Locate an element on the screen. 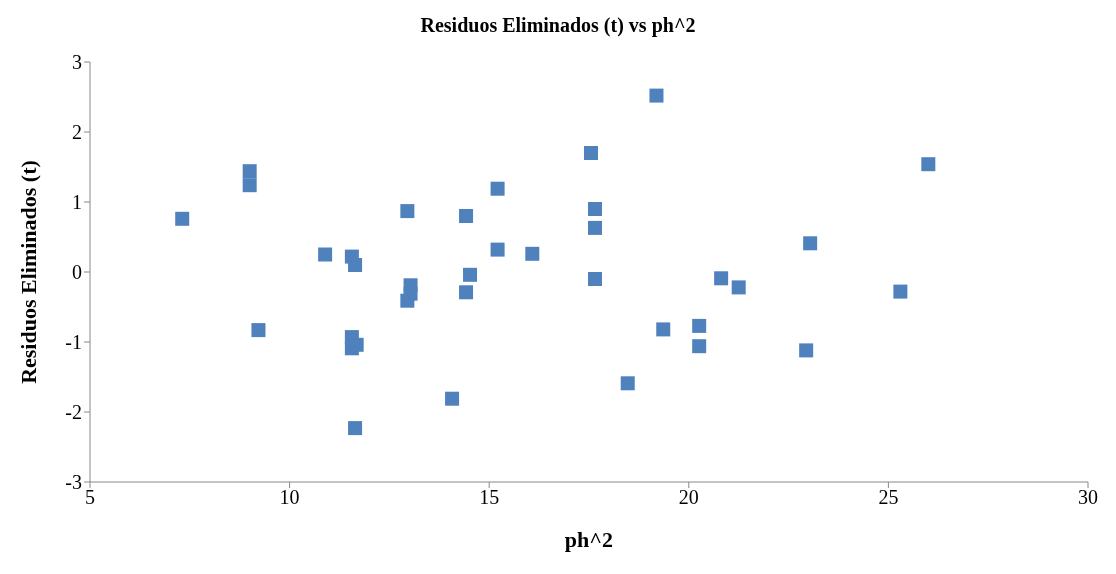 The height and width of the screenshot is (574, 1116). y-tick-label: 2 is located at coordinates (77, 132).